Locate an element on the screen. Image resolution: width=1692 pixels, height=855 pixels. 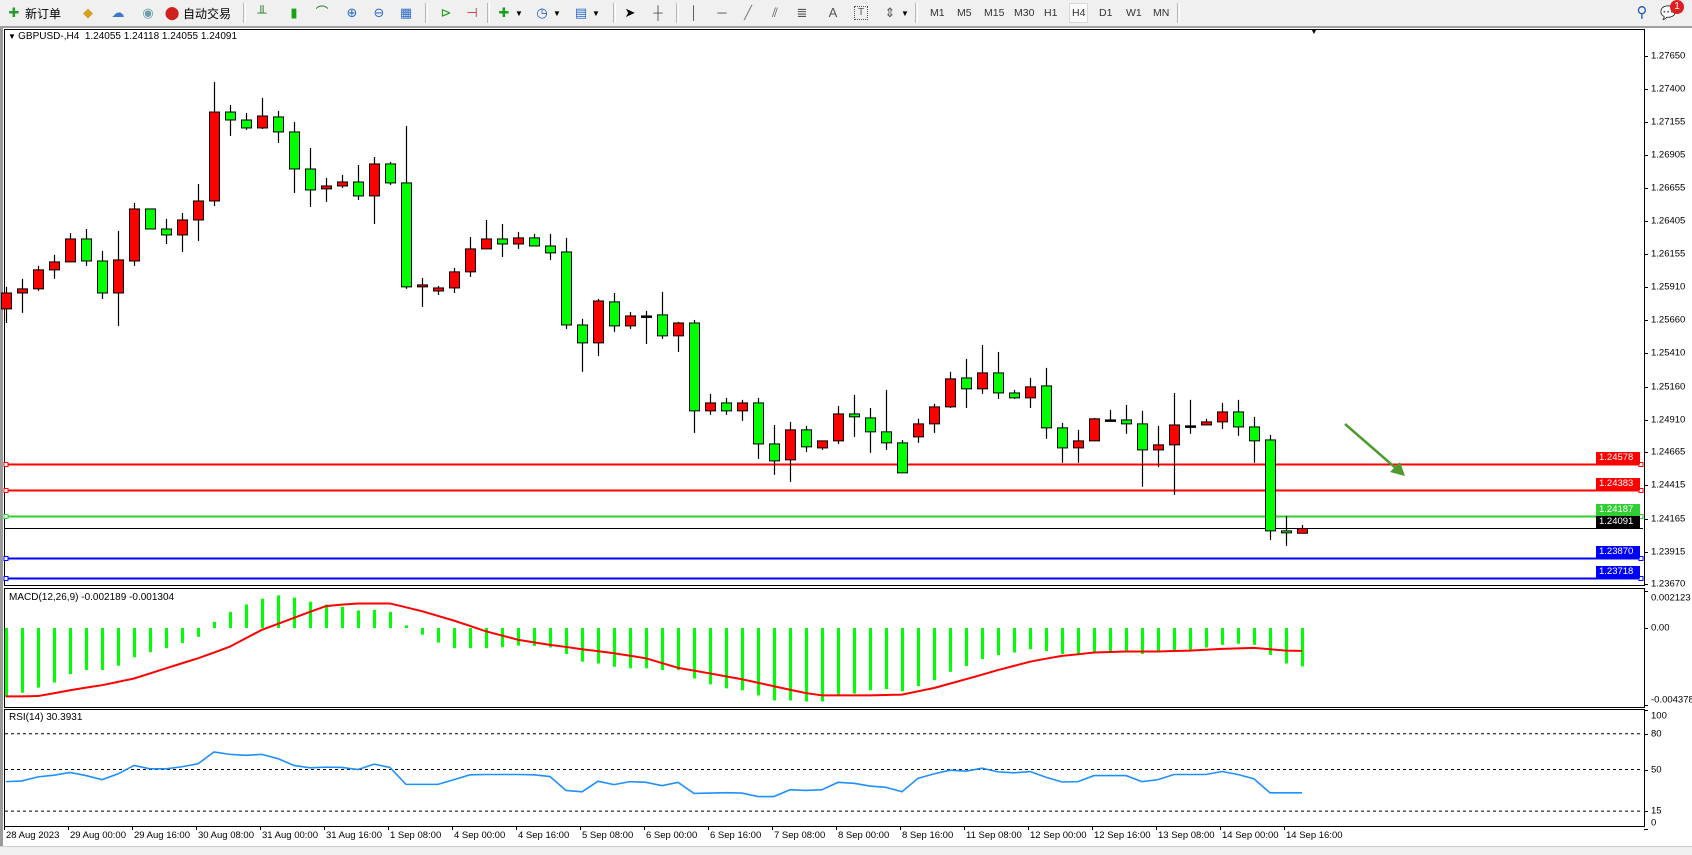
time-label: 14 Sep 00:00 is located at coordinates (1250, 835).